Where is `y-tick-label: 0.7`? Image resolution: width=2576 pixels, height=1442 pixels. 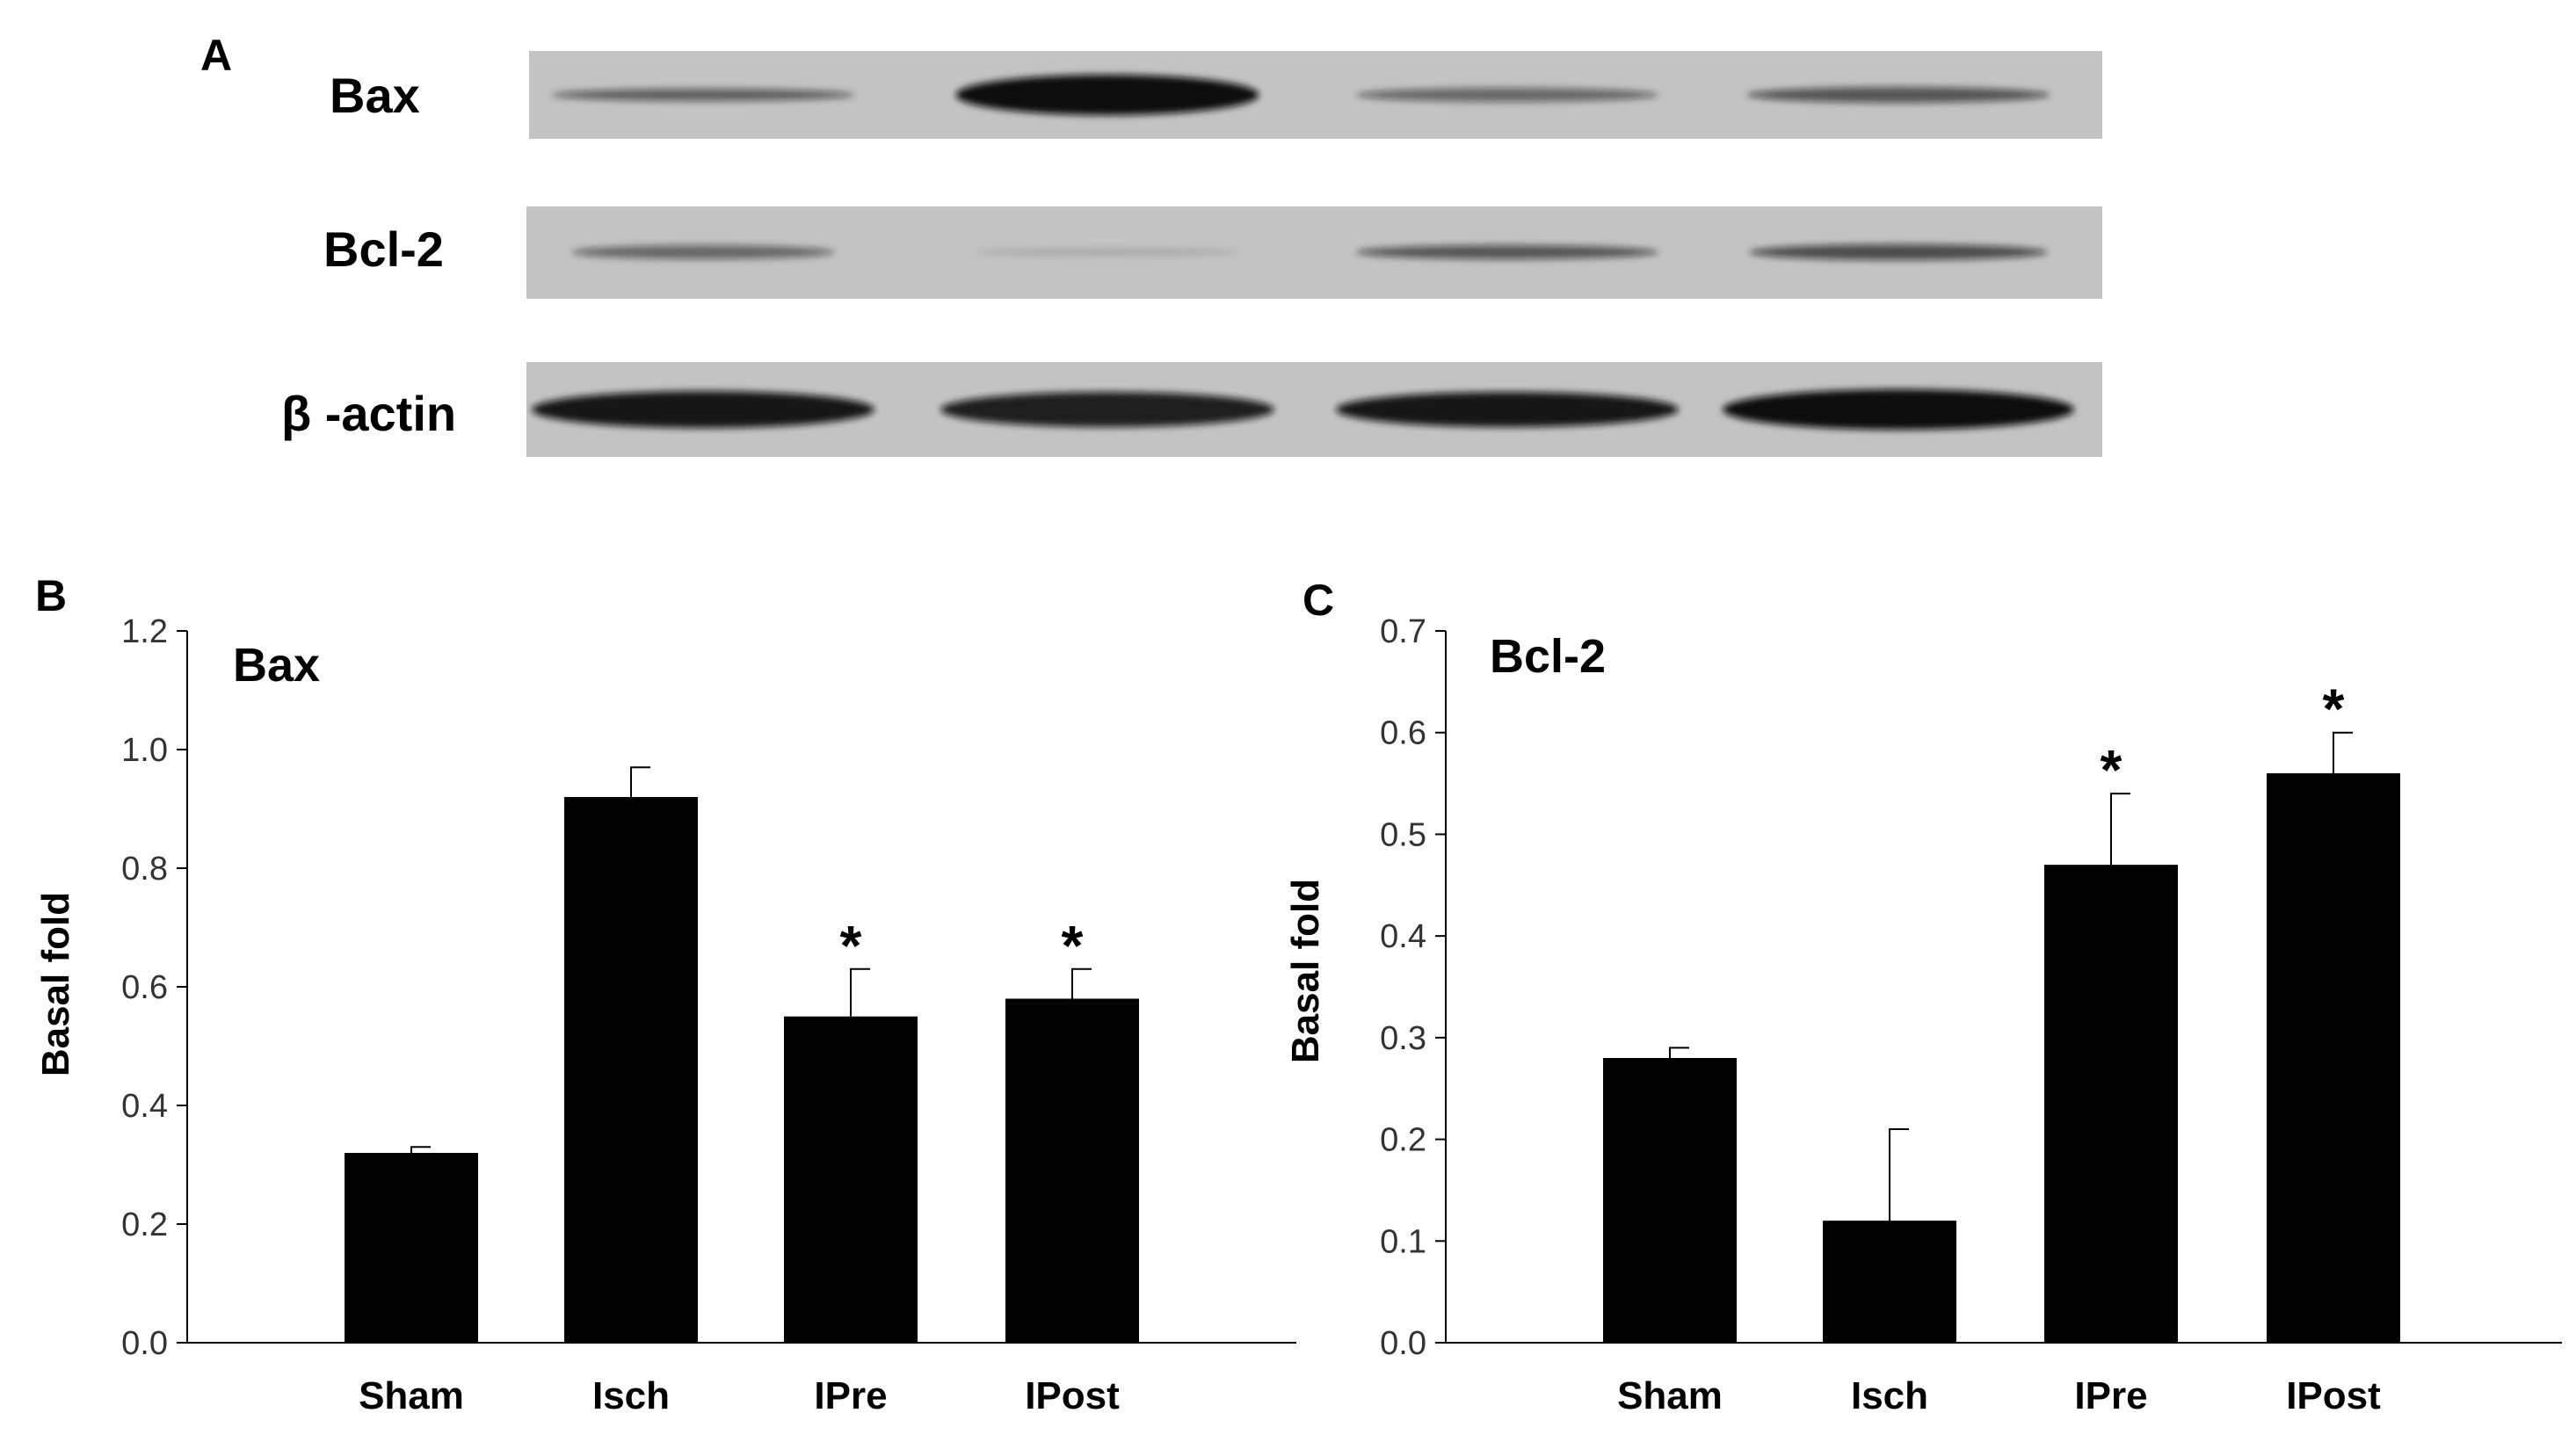
y-tick-label: 0.7 is located at coordinates (1403, 631).